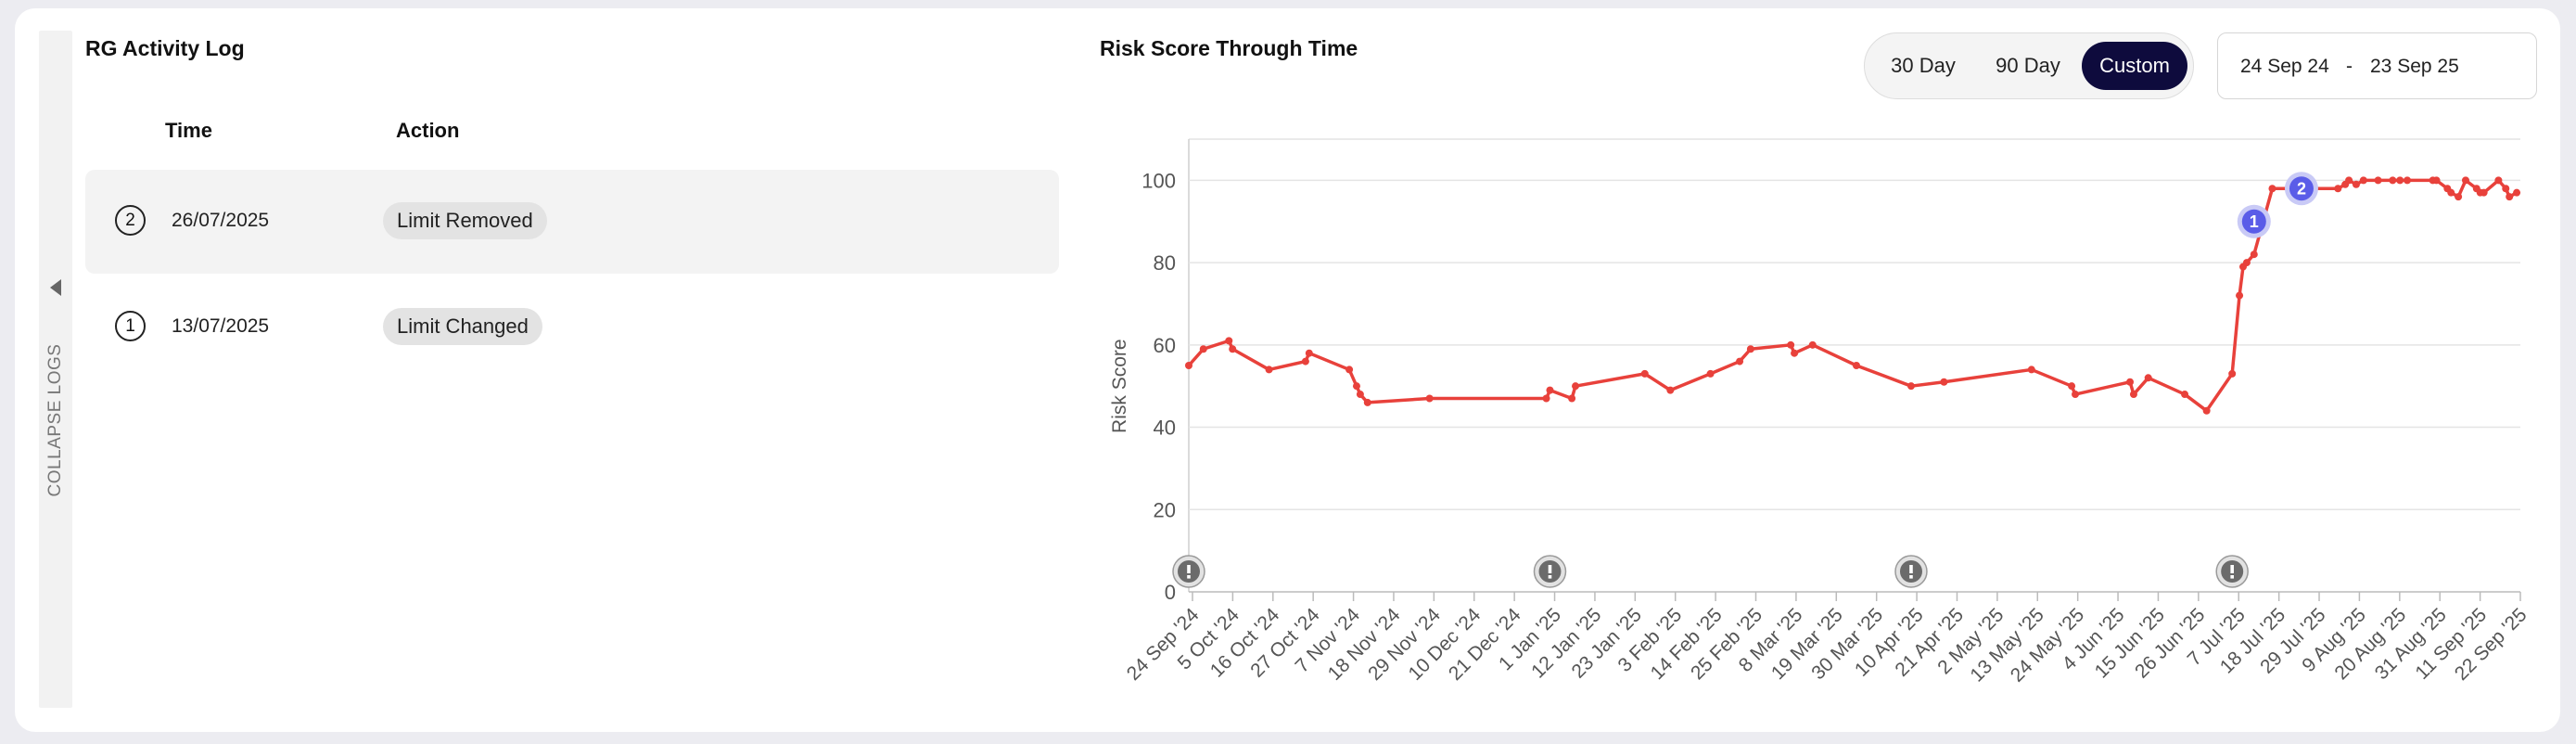  What do you see at coordinates (130, 326) in the screenshot?
I see `row-index-badge: 1` at bounding box center [130, 326].